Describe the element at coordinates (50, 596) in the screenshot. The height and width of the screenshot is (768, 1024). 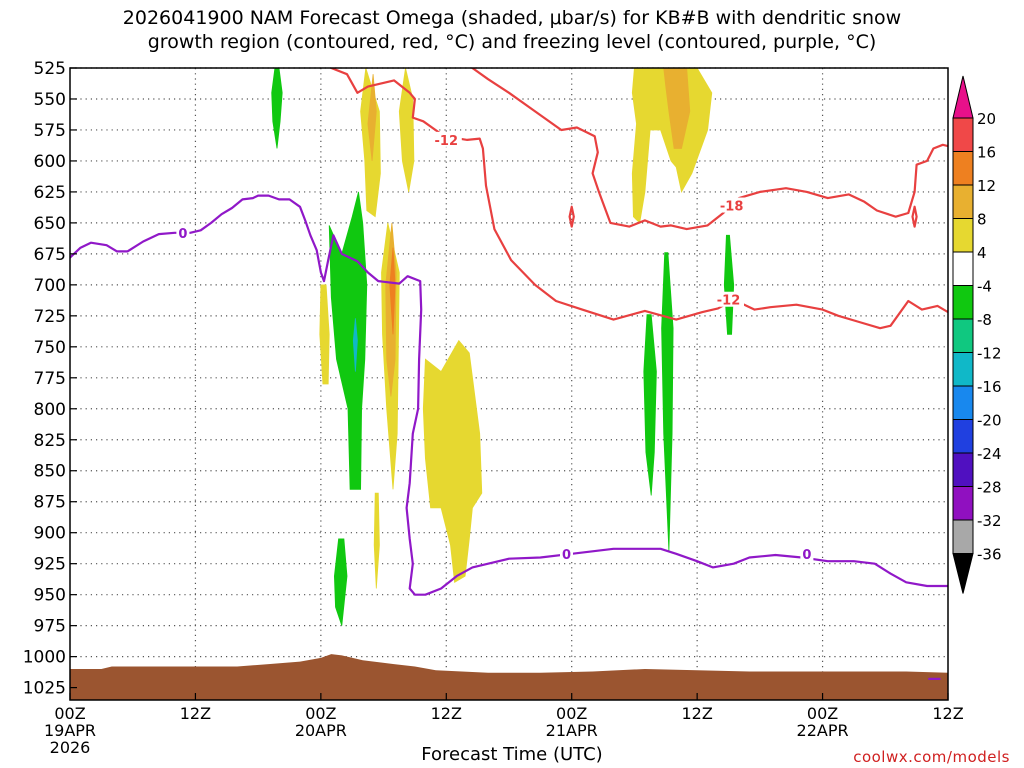
I see `y-tick-label: 950` at that location.